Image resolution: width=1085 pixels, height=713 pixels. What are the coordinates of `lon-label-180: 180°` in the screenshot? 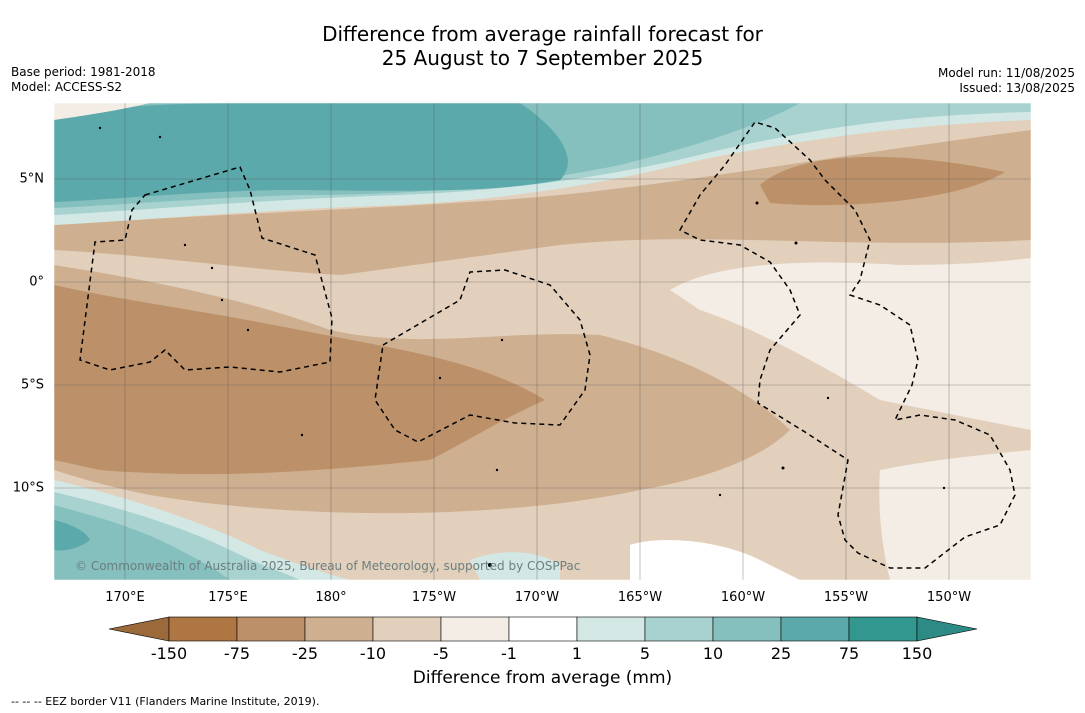 It's located at (331, 597).